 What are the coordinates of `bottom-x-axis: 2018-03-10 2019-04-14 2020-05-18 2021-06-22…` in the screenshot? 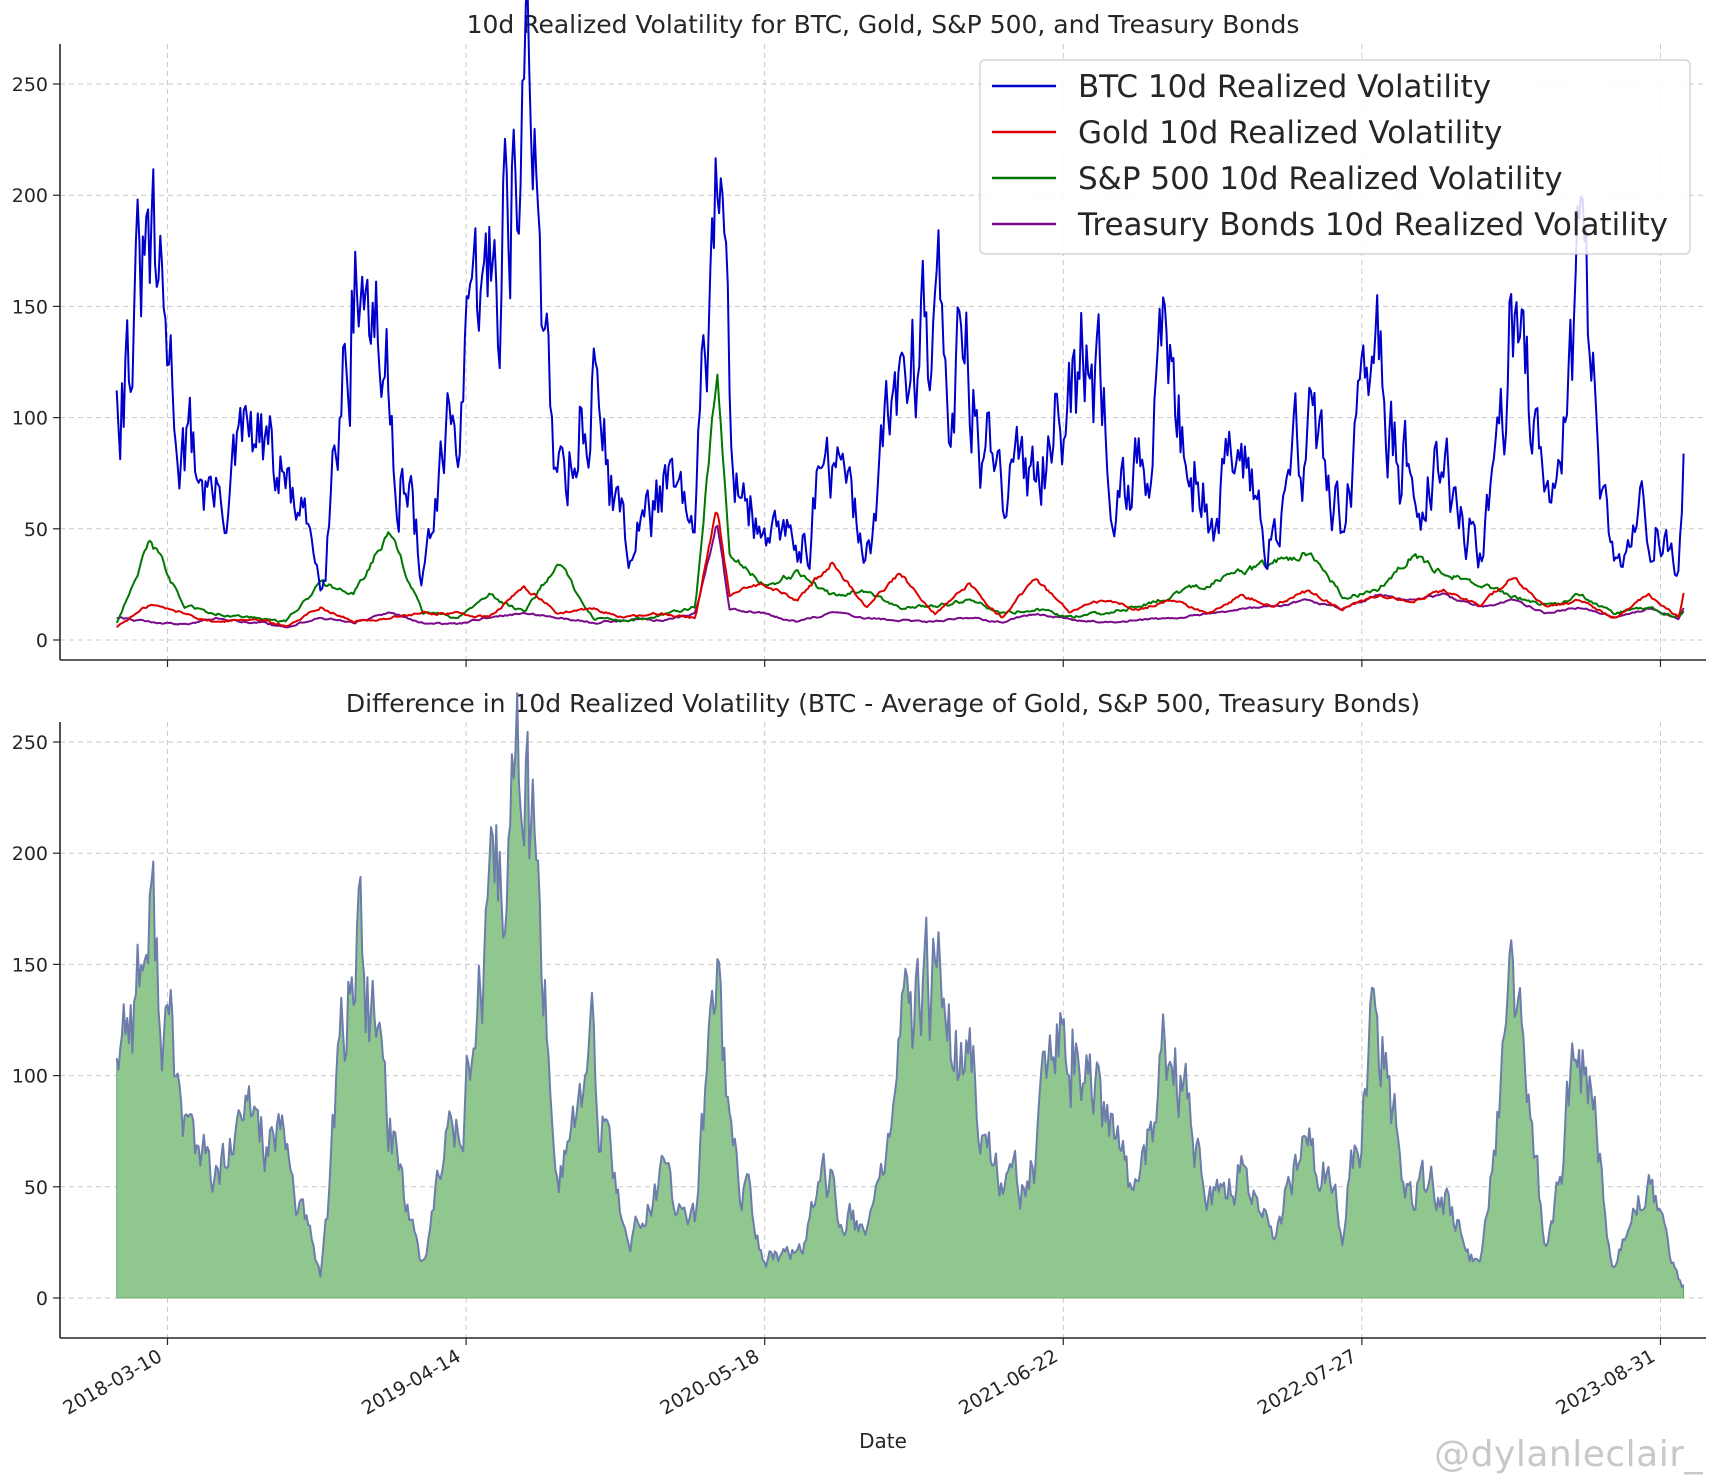 It's located at (860, 1379).